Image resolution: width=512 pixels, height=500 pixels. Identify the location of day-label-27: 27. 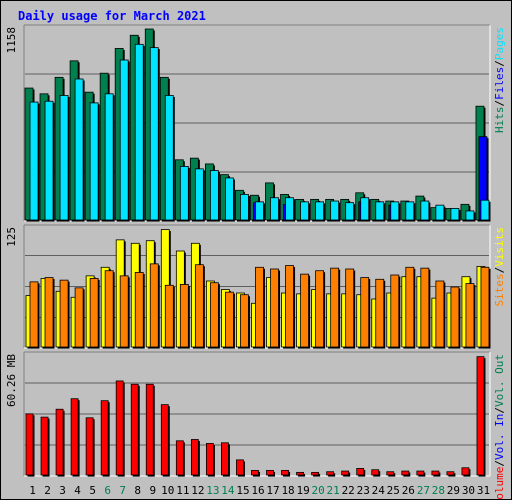
(423, 490).